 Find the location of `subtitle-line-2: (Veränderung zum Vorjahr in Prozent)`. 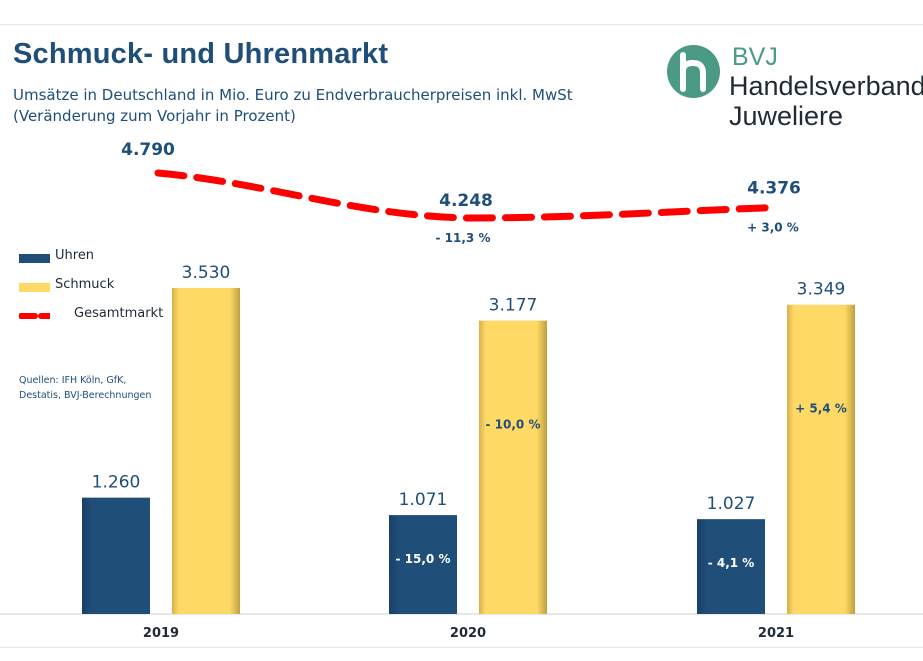

subtitle-line-2: (Veränderung zum Vorjahr in Prozent) is located at coordinates (154, 116).